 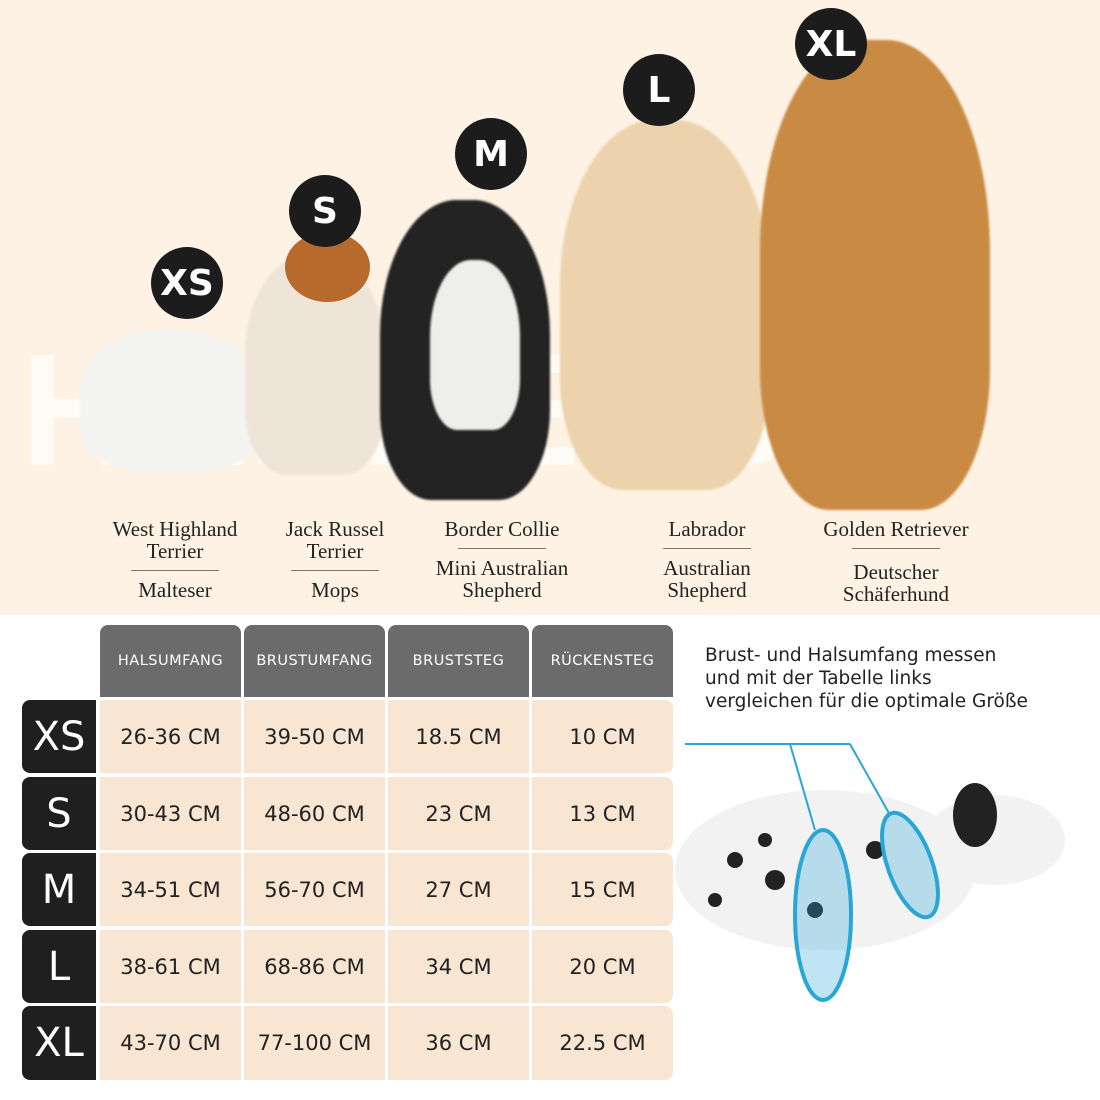 What do you see at coordinates (866, 701) in the screenshot?
I see `note-line: vergleichen für die optimale Größe` at bounding box center [866, 701].